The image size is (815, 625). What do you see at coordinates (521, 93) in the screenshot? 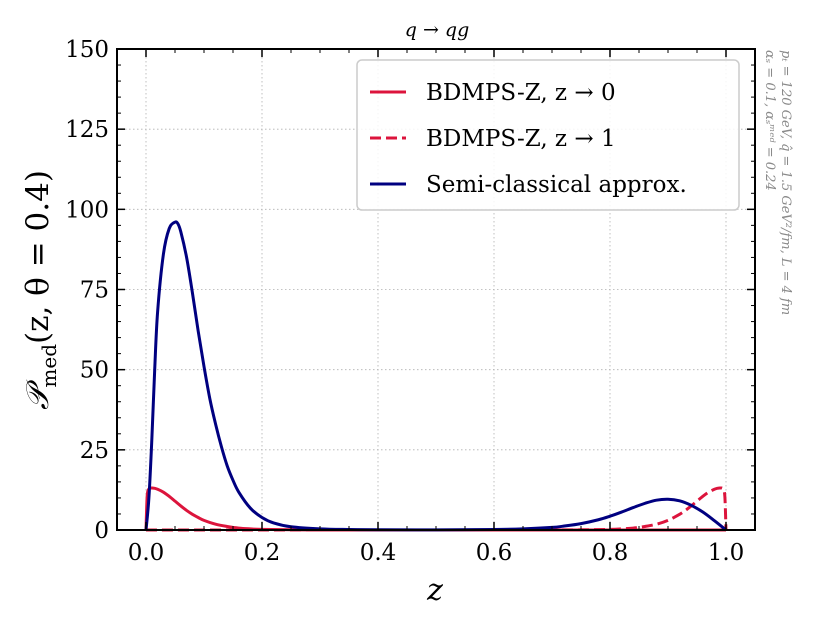
I see `legend-label-1: BDMPS-Z, z → 0` at bounding box center [521, 93].